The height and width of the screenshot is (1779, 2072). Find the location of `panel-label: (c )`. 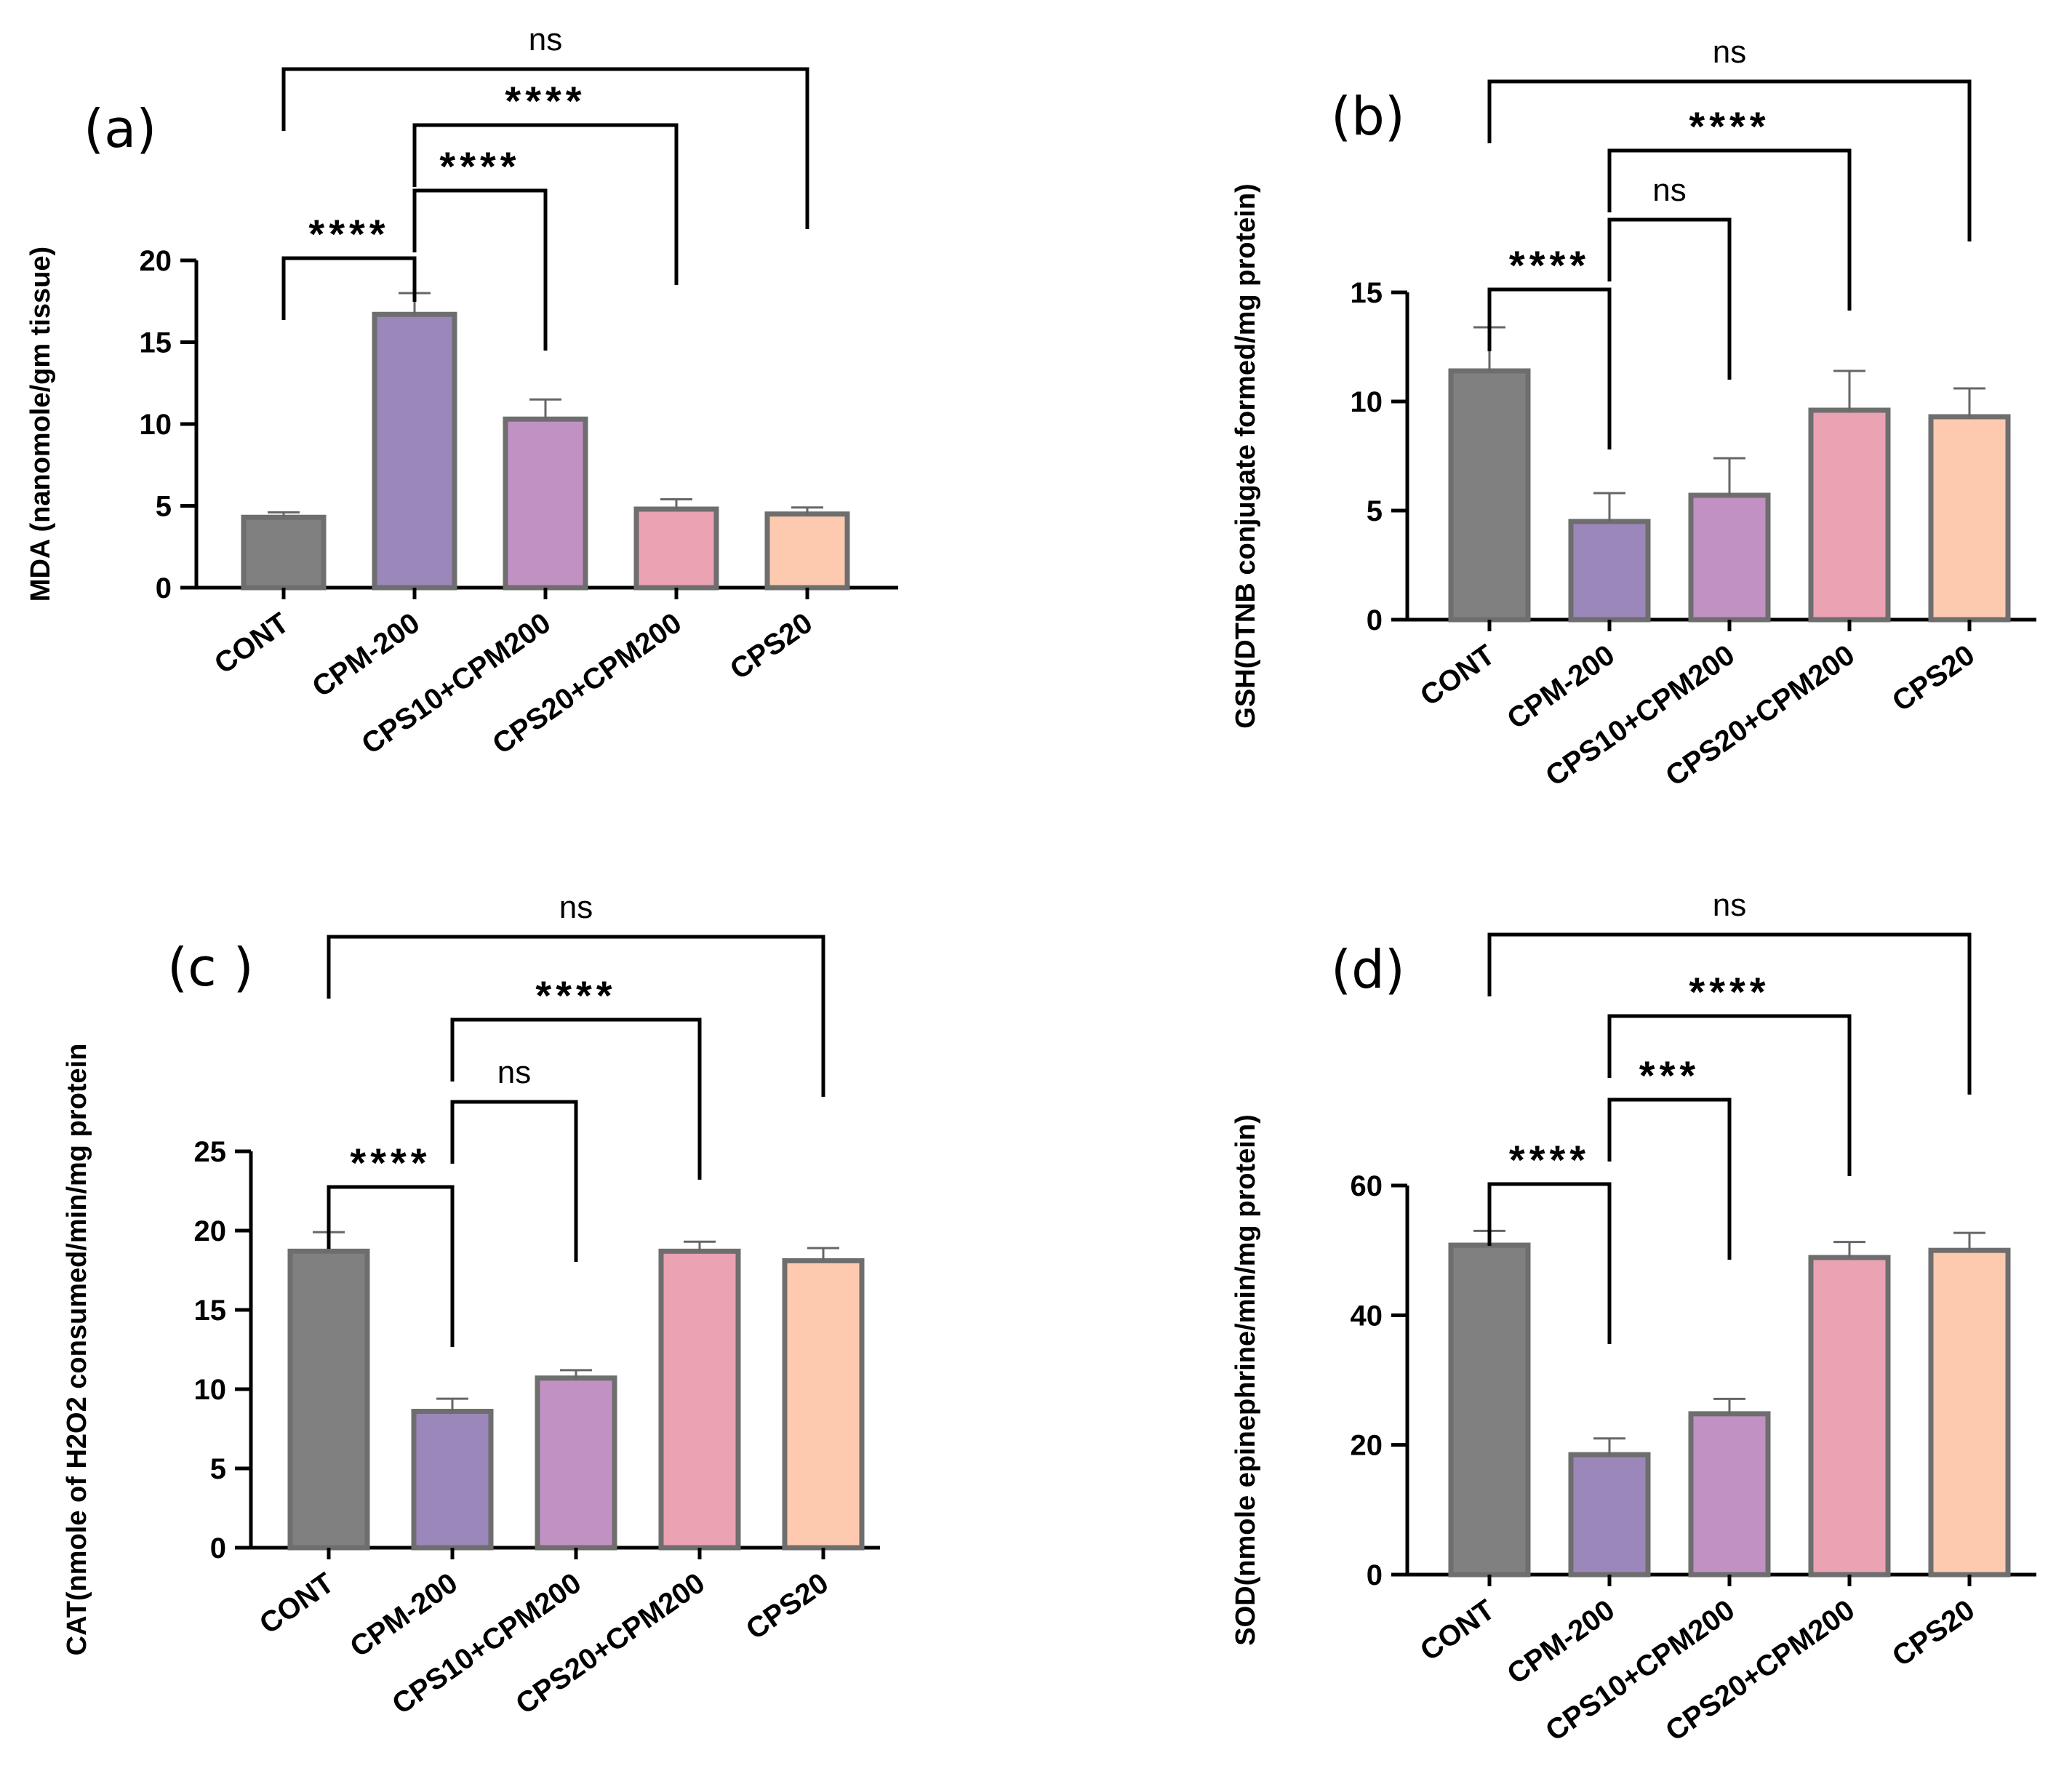

panel-label: (c ) is located at coordinates (210, 968).